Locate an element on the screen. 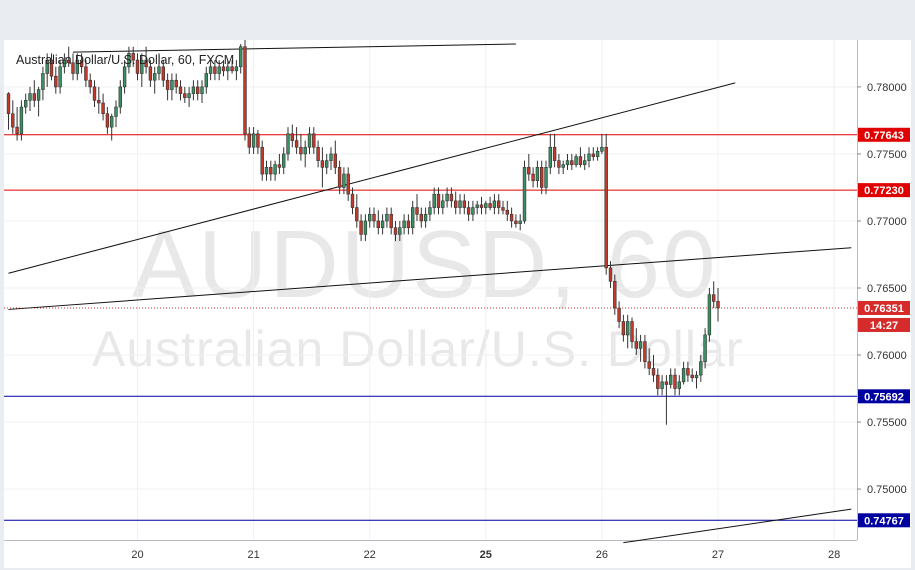 The width and height of the screenshot is (915, 570). watermark-name: Australian Dollar/U.S. Dollar is located at coordinates (418, 349).